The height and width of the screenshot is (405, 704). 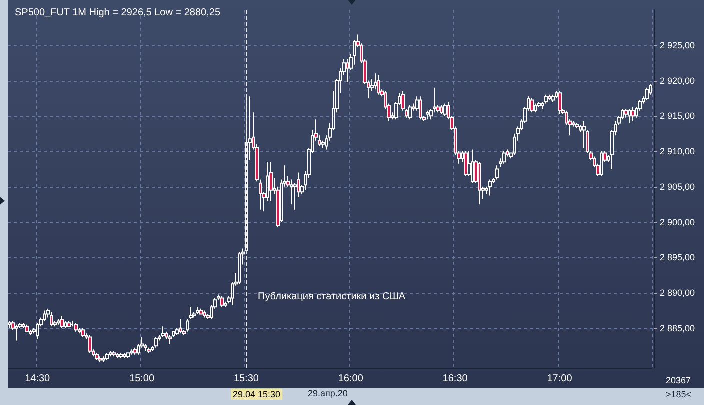 What do you see at coordinates (332, 297) in the screenshot?
I see `annotation: Публикация статистики из США` at bounding box center [332, 297].